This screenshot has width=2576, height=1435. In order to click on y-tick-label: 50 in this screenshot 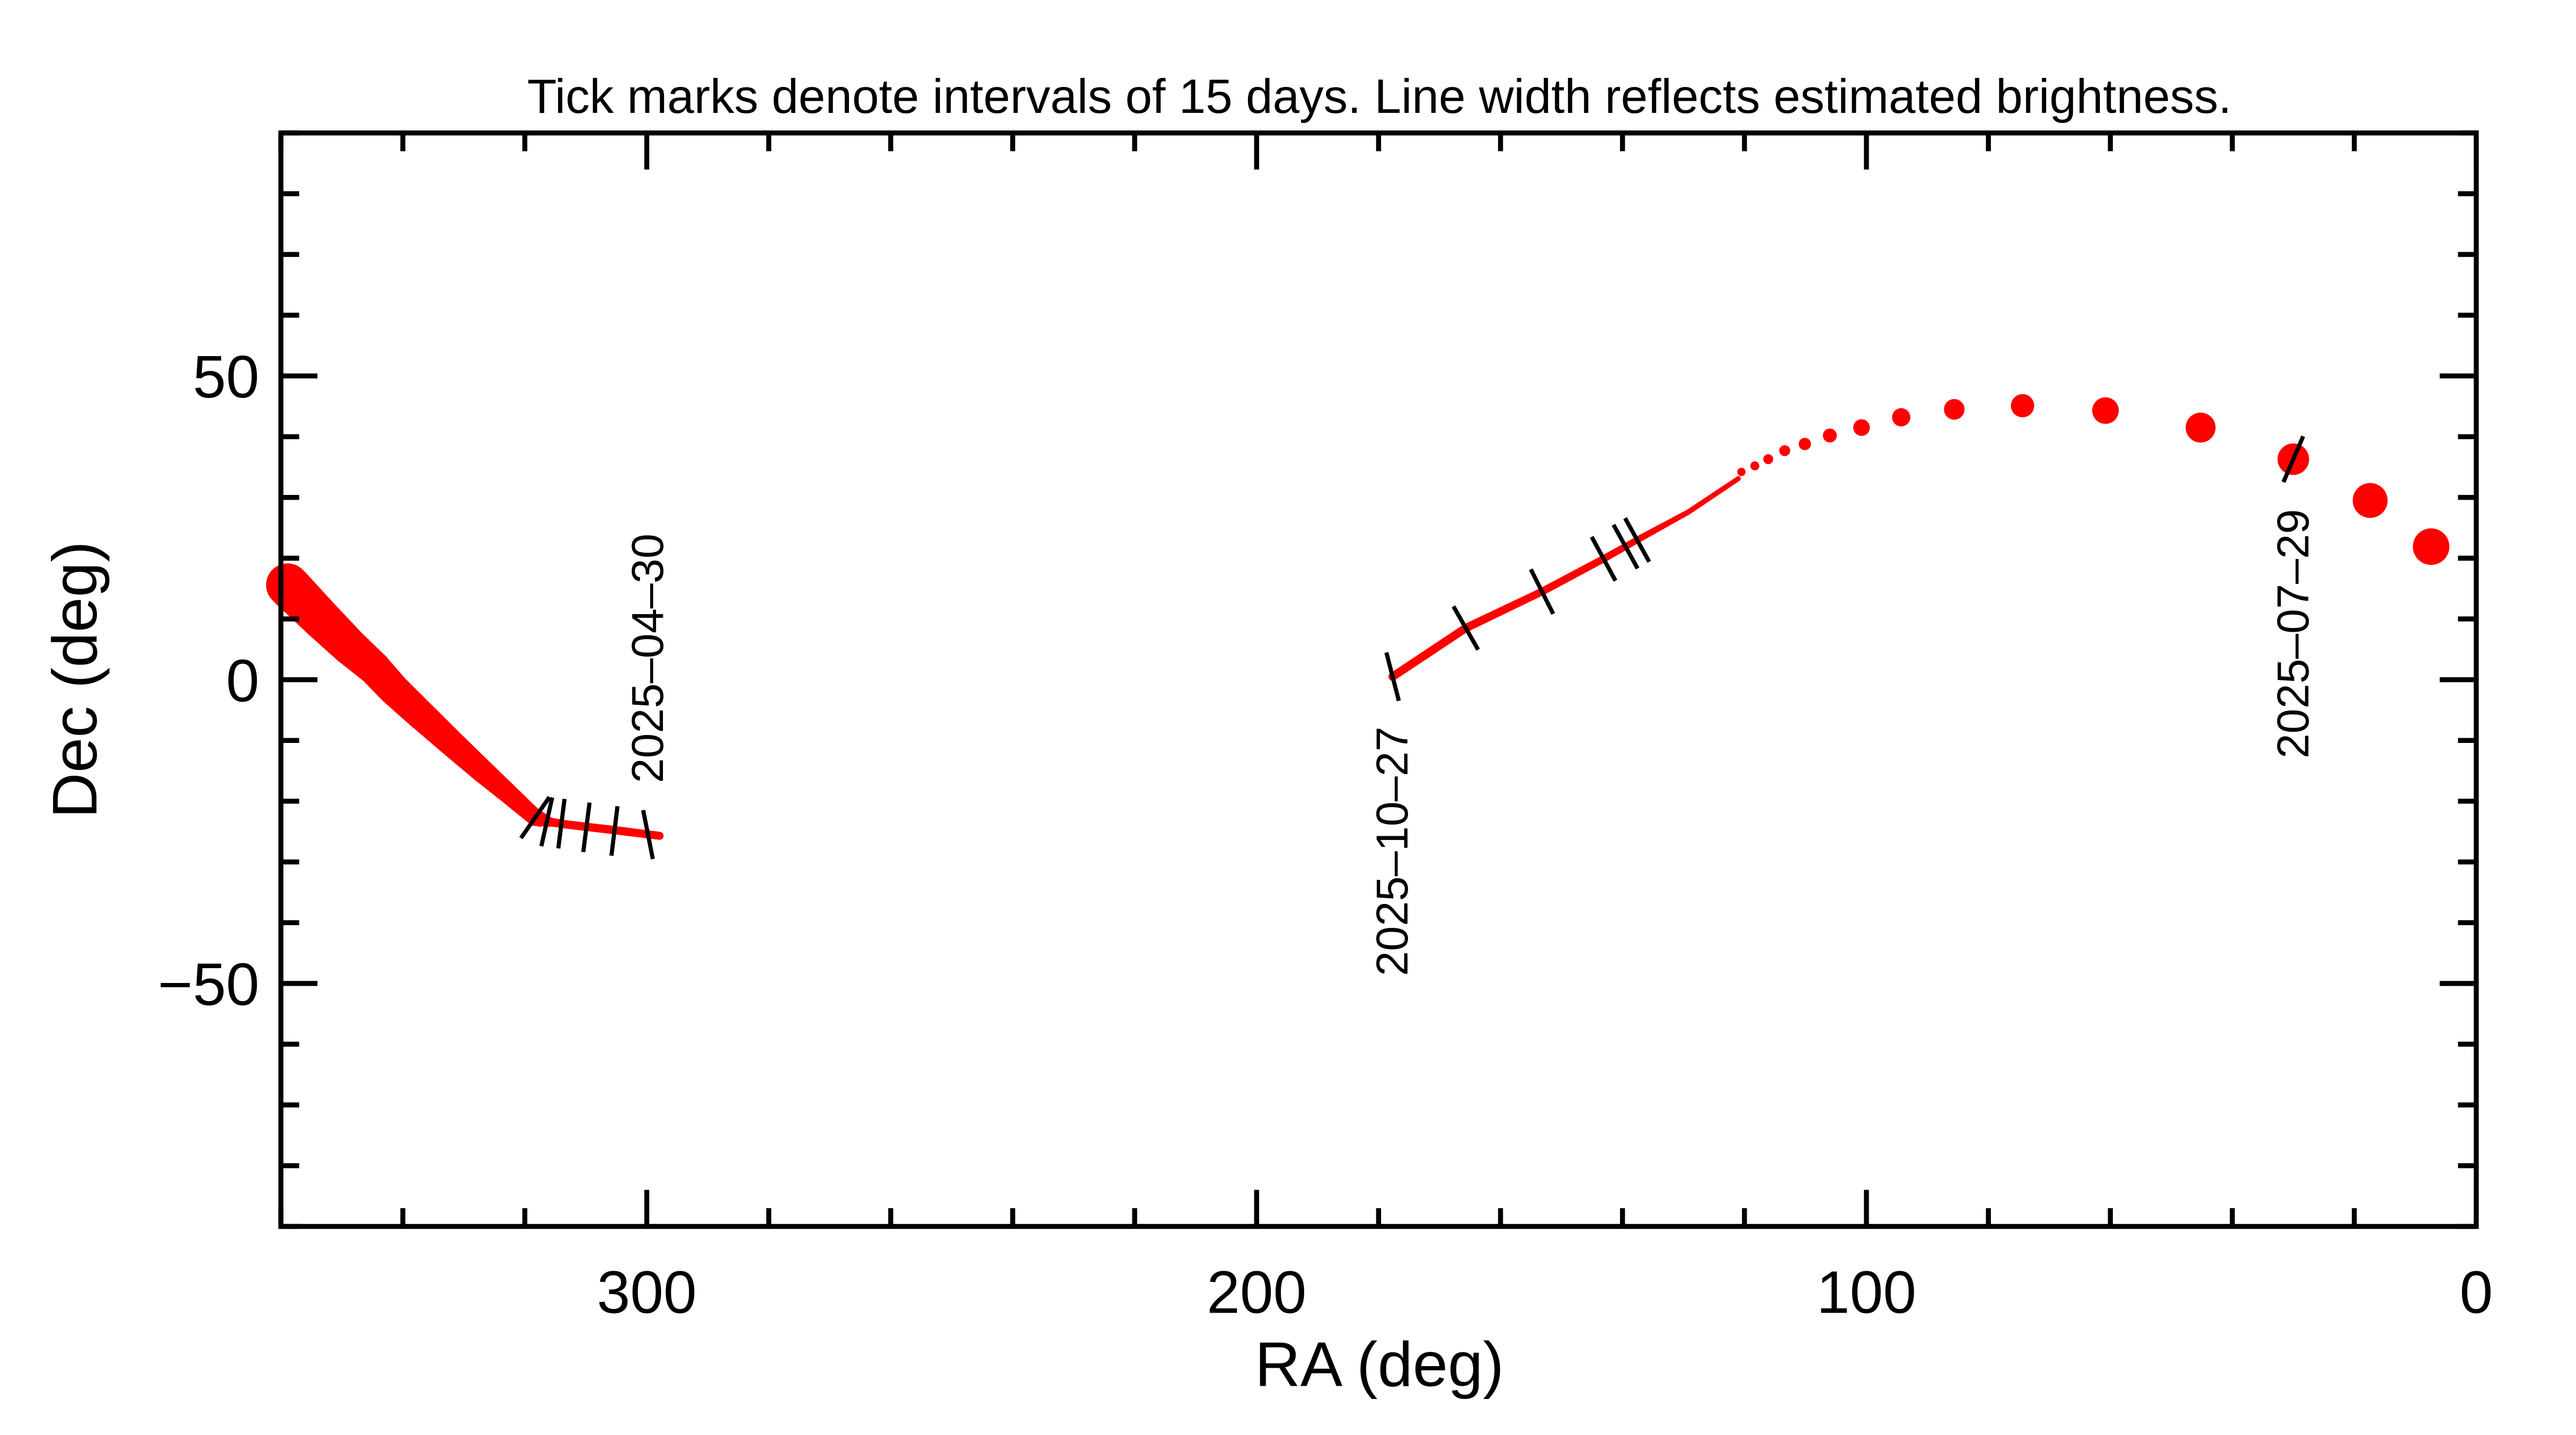, I will do `click(226, 377)`.